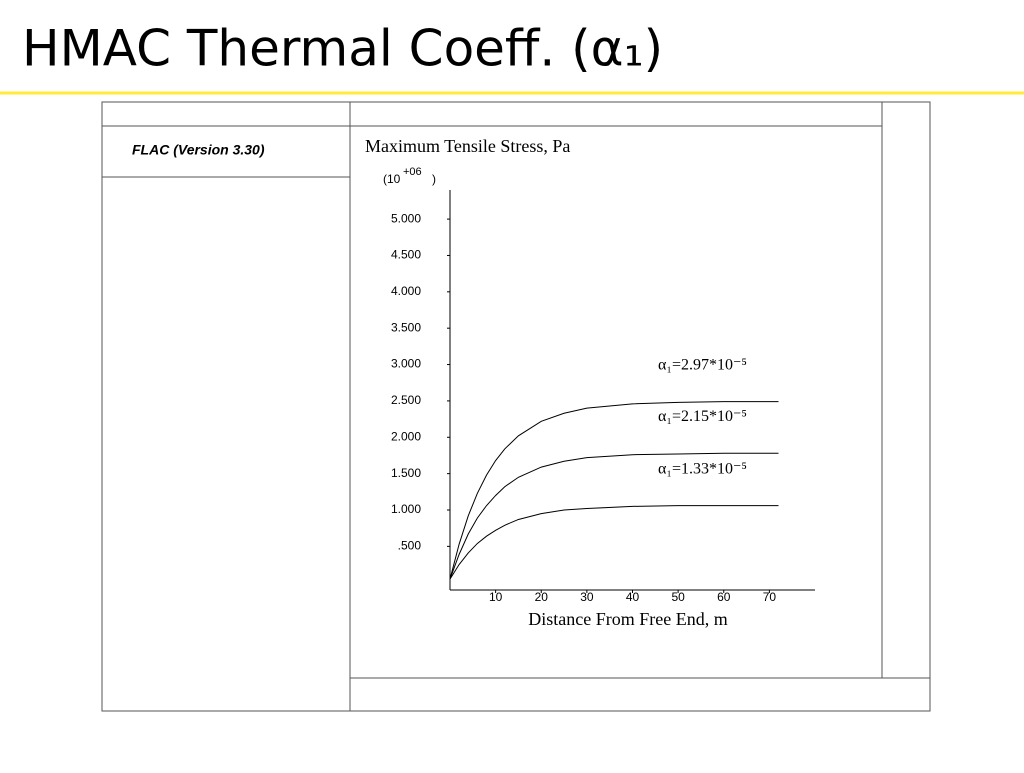 Image resolution: width=1024 pixels, height=773 pixels. Describe the element at coordinates (406, 400) in the screenshot. I see `y-tick-label: 2.500` at that location.